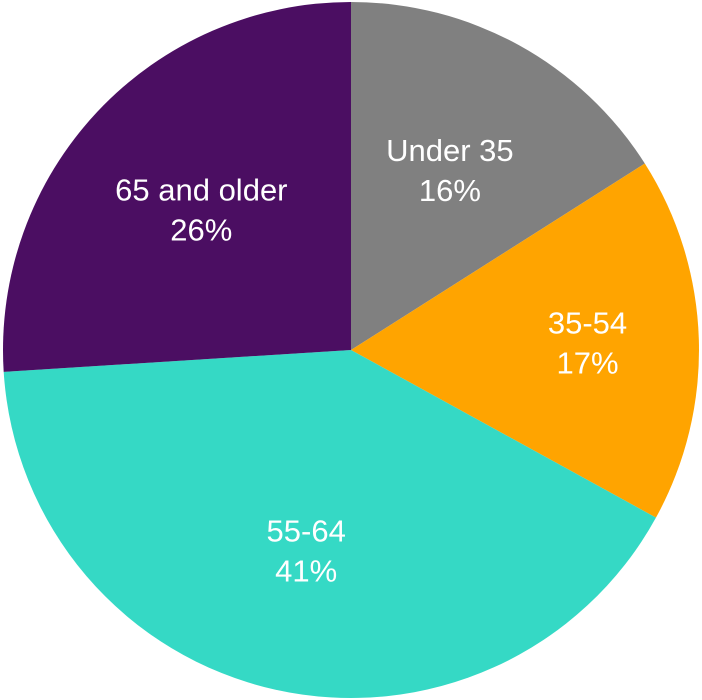 The height and width of the screenshot is (700, 702). Describe the element at coordinates (450, 150) in the screenshot. I see `slice-label-under-35: Under 35` at that location.